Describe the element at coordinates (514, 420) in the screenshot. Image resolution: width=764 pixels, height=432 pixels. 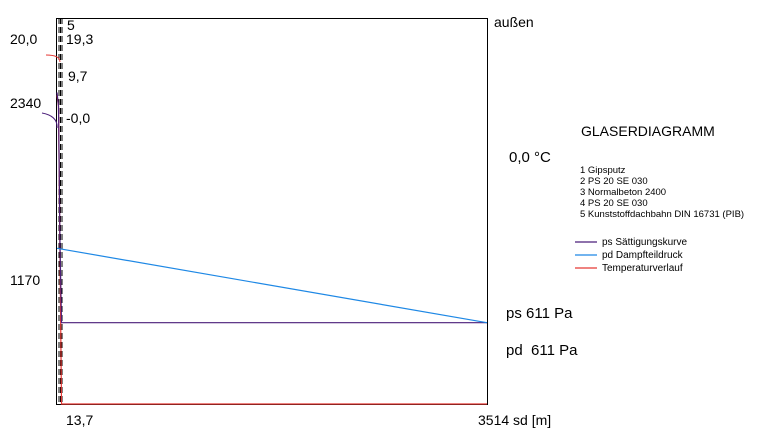
I see `x-tick-label-end: 3514 sd [m]` at that location.